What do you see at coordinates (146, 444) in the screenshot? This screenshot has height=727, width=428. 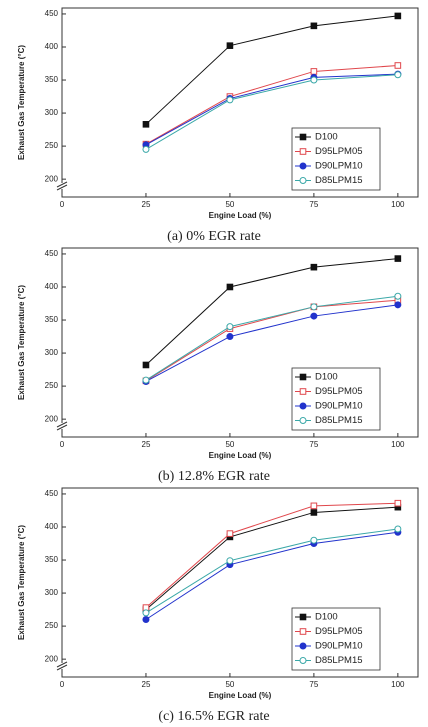 I see `x-tick-label: 25` at bounding box center [146, 444].